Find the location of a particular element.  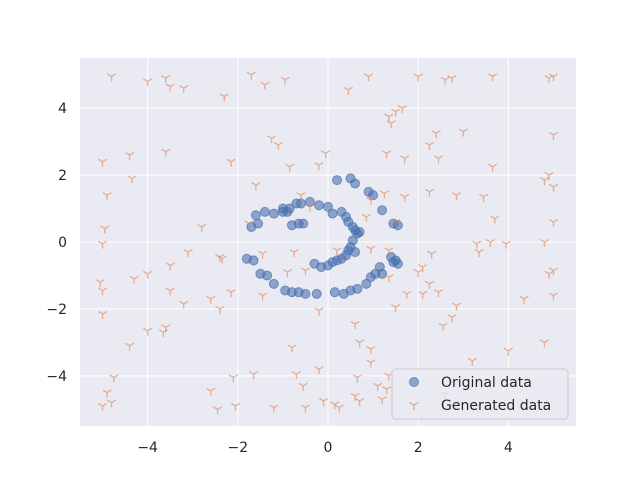

y-tick-label: −4 is located at coordinates (56, 377).